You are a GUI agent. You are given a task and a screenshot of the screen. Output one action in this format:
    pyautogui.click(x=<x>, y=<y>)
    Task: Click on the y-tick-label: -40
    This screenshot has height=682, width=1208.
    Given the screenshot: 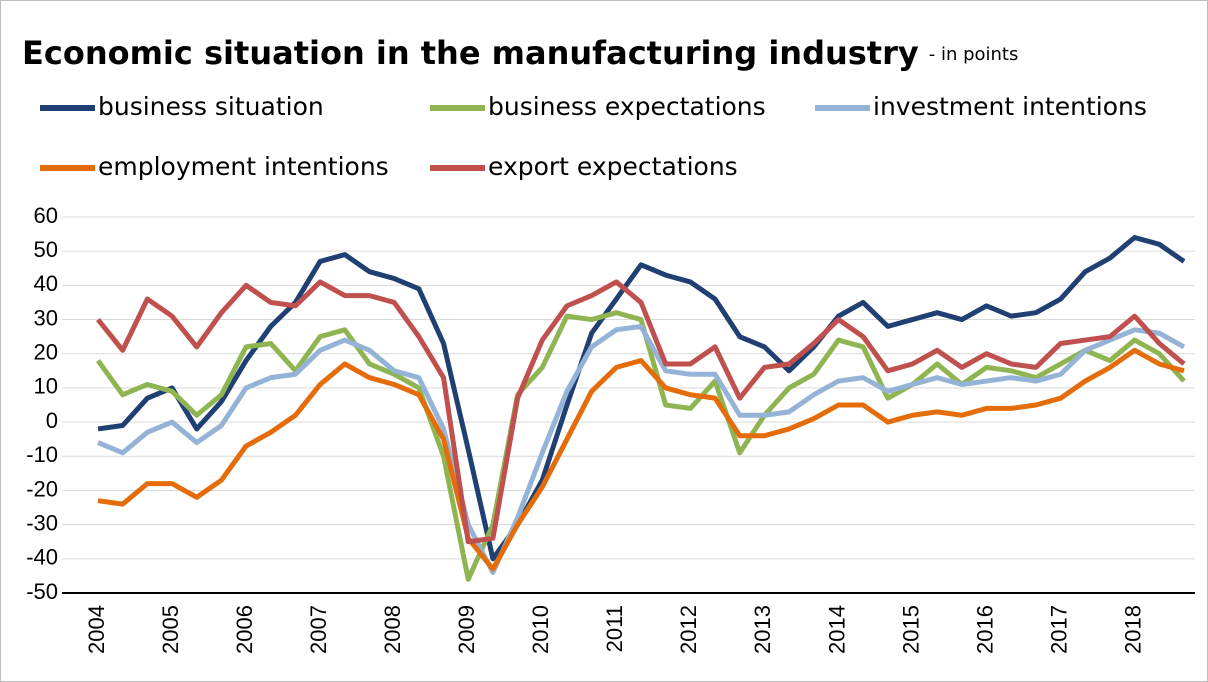 What is the action you would take?
    pyautogui.click(x=42, y=557)
    